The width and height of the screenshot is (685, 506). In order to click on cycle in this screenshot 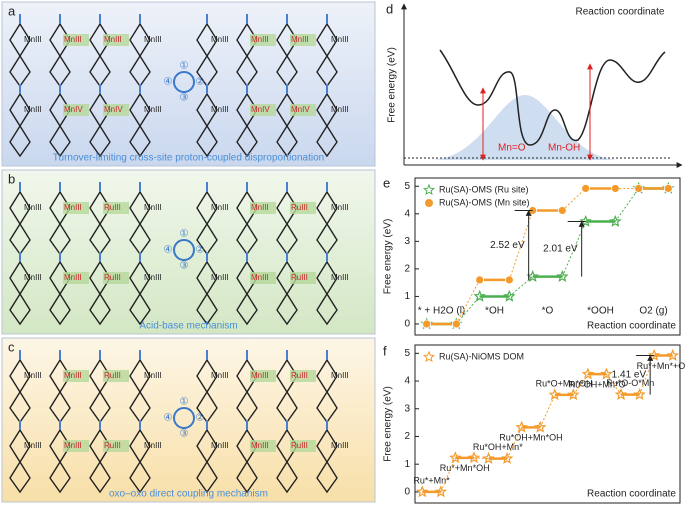, I will do `click(184, 82)`.